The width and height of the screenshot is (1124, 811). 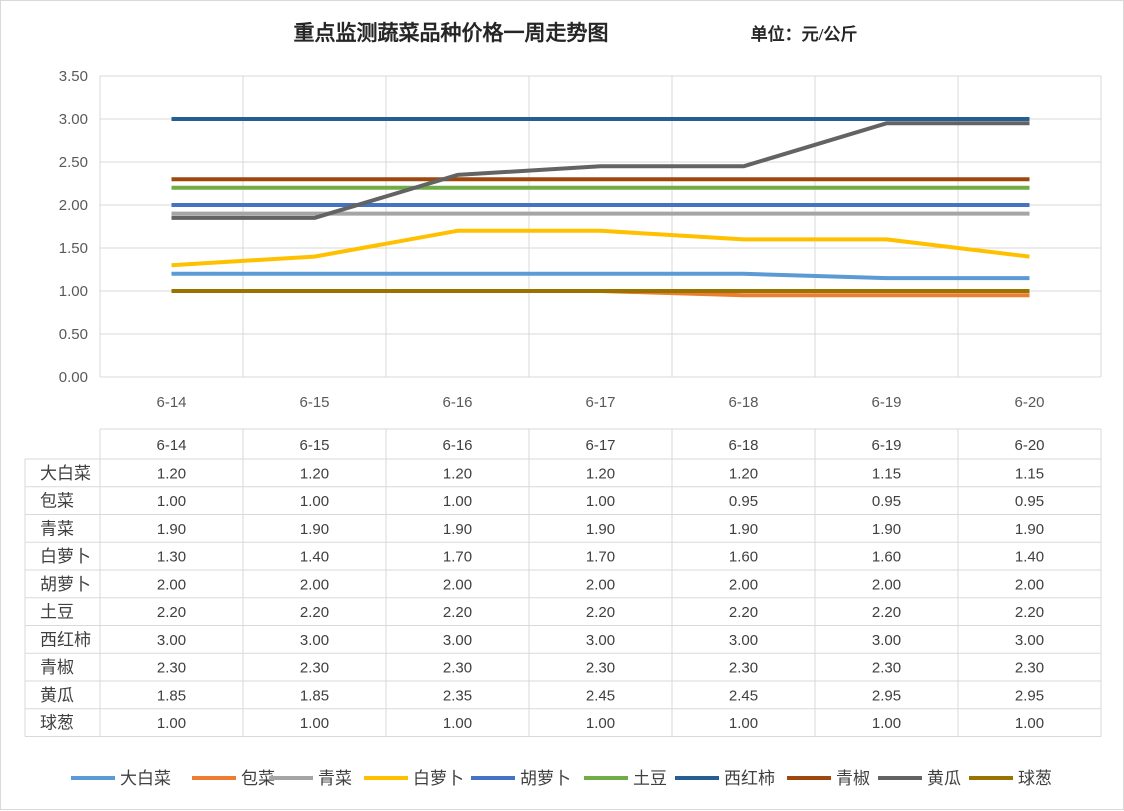 What do you see at coordinates (457, 445) in the screenshot?
I see `table-header-cell: 6-16` at bounding box center [457, 445].